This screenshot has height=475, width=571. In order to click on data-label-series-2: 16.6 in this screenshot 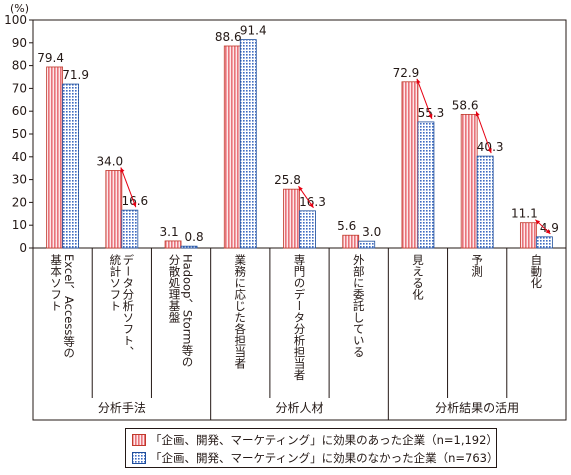, I will do `click(134, 201)`.